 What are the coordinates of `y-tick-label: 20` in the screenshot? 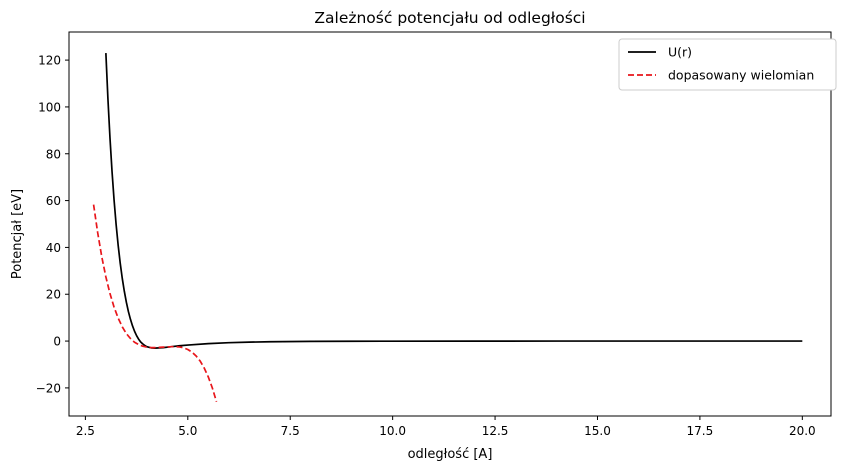 It's located at (53, 295).